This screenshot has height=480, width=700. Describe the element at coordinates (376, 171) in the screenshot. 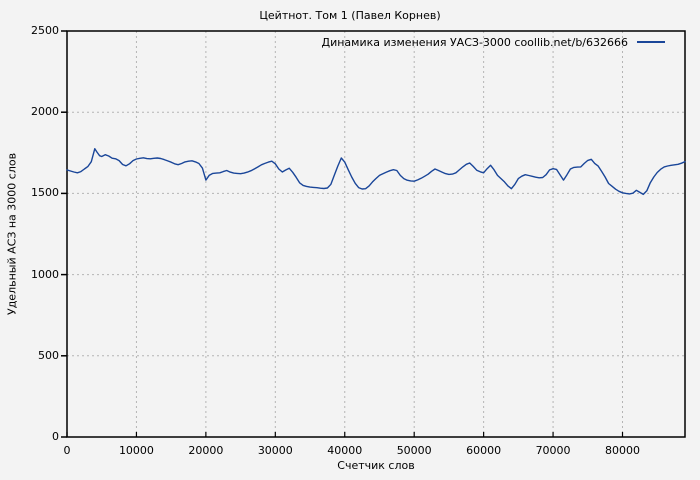

I see `data-line` at that location.